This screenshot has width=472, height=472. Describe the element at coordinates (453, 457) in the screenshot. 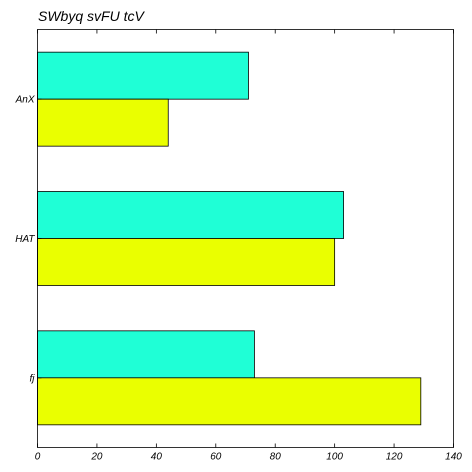

I see `x-tick-label: 140` at that location.